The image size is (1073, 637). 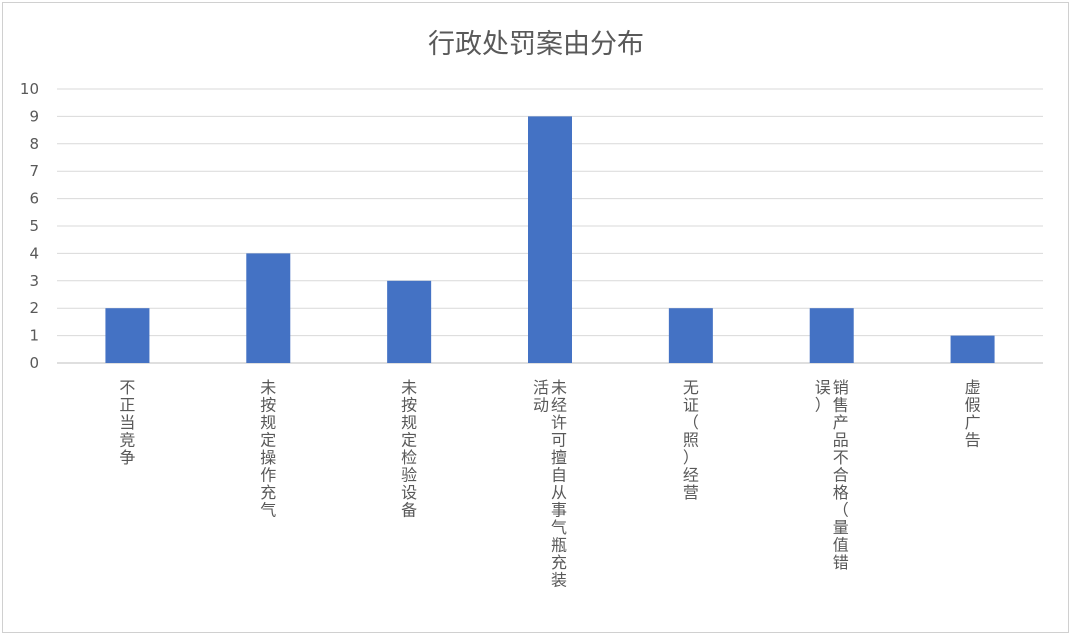 I want to click on y-tick-label: 6, so click(x=34, y=199).